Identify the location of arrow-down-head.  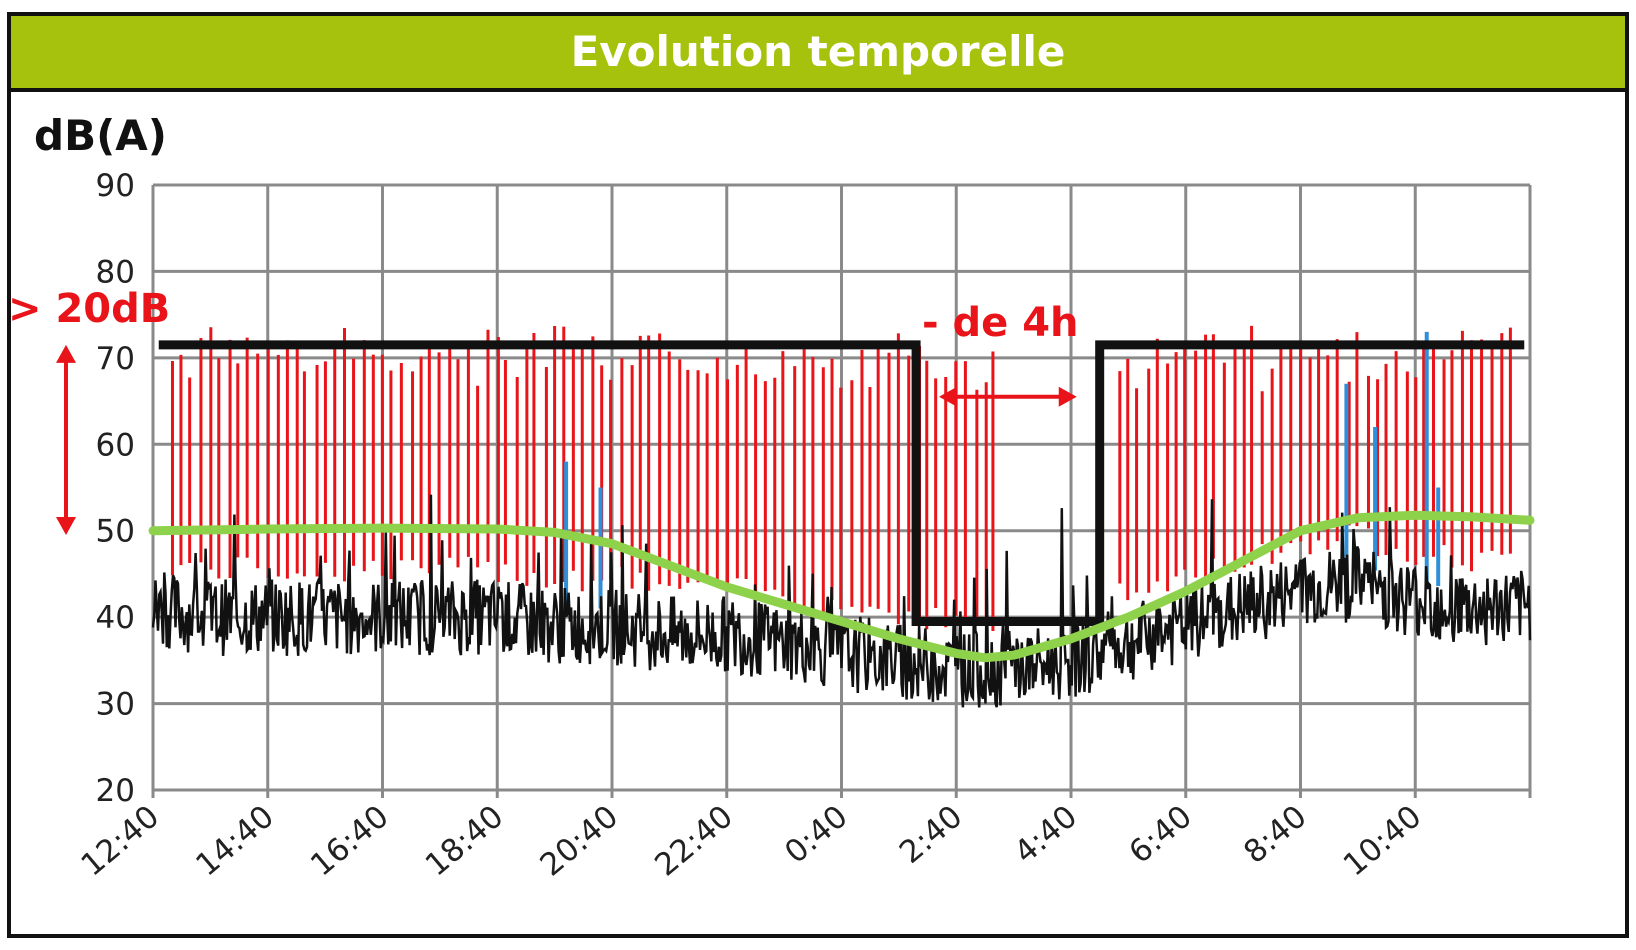
(66, 526).